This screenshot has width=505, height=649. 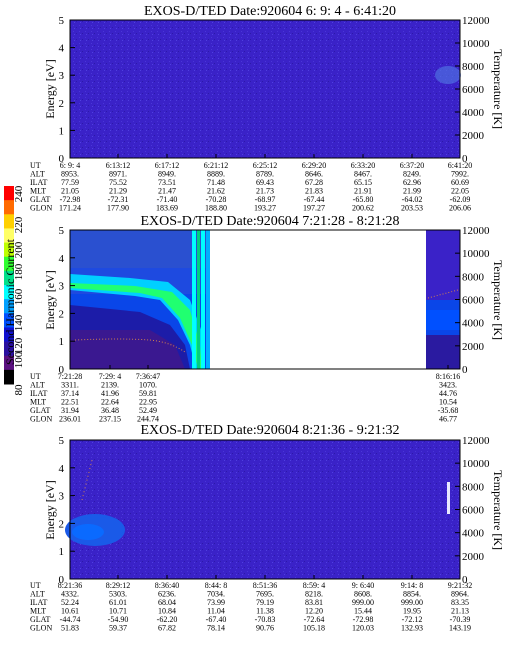 I want to click on panel-1-feature, so click(x=448, y=75).